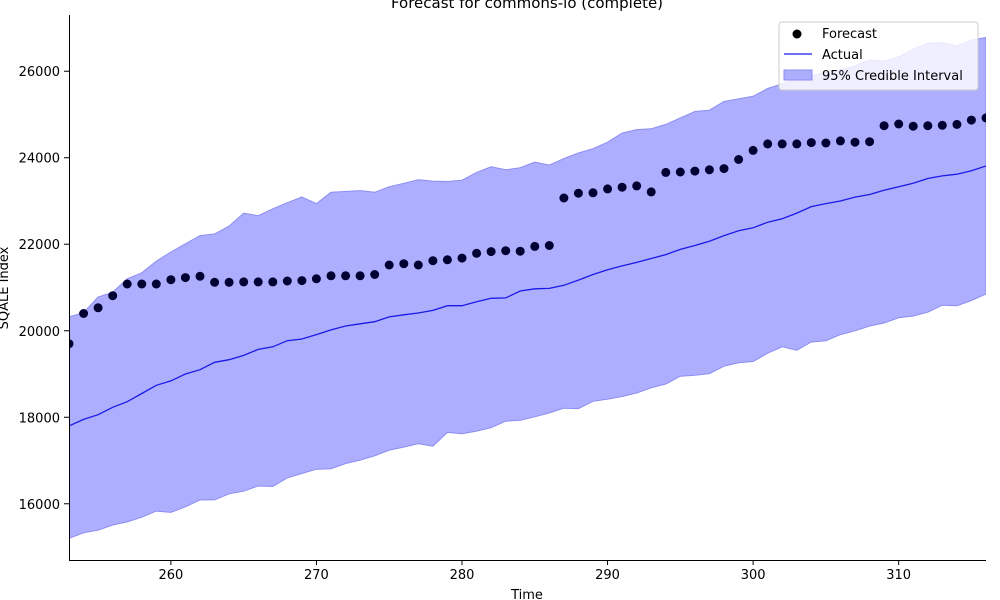  I want to click on legend: Forecast Actual 95% Credible Interval, so click(878, 56).